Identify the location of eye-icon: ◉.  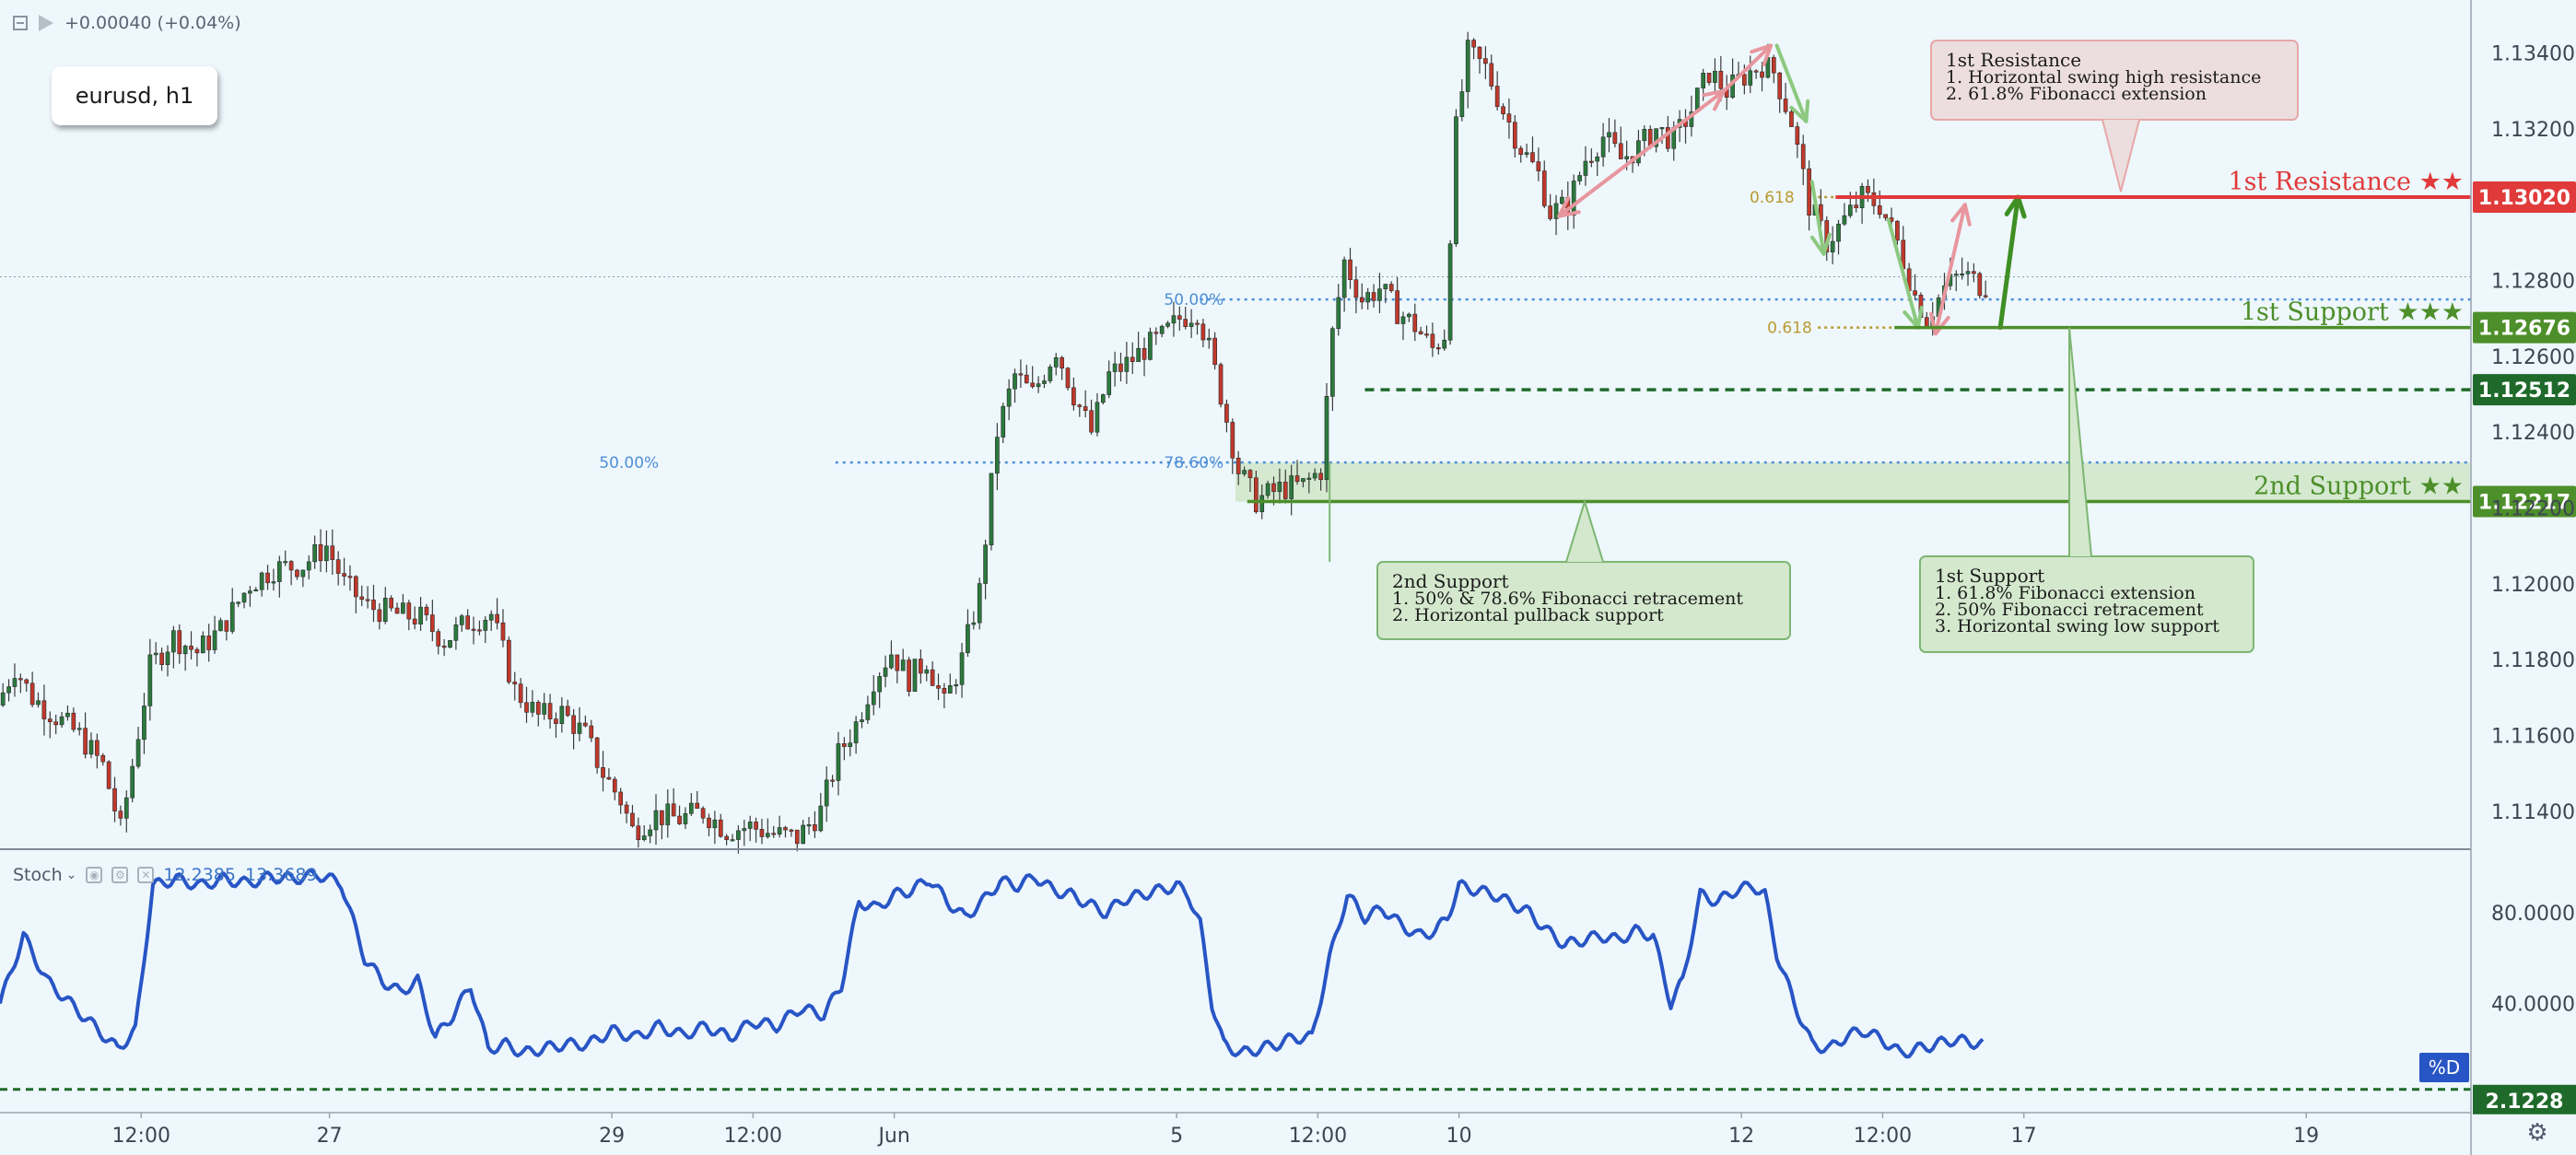
(94, 875).